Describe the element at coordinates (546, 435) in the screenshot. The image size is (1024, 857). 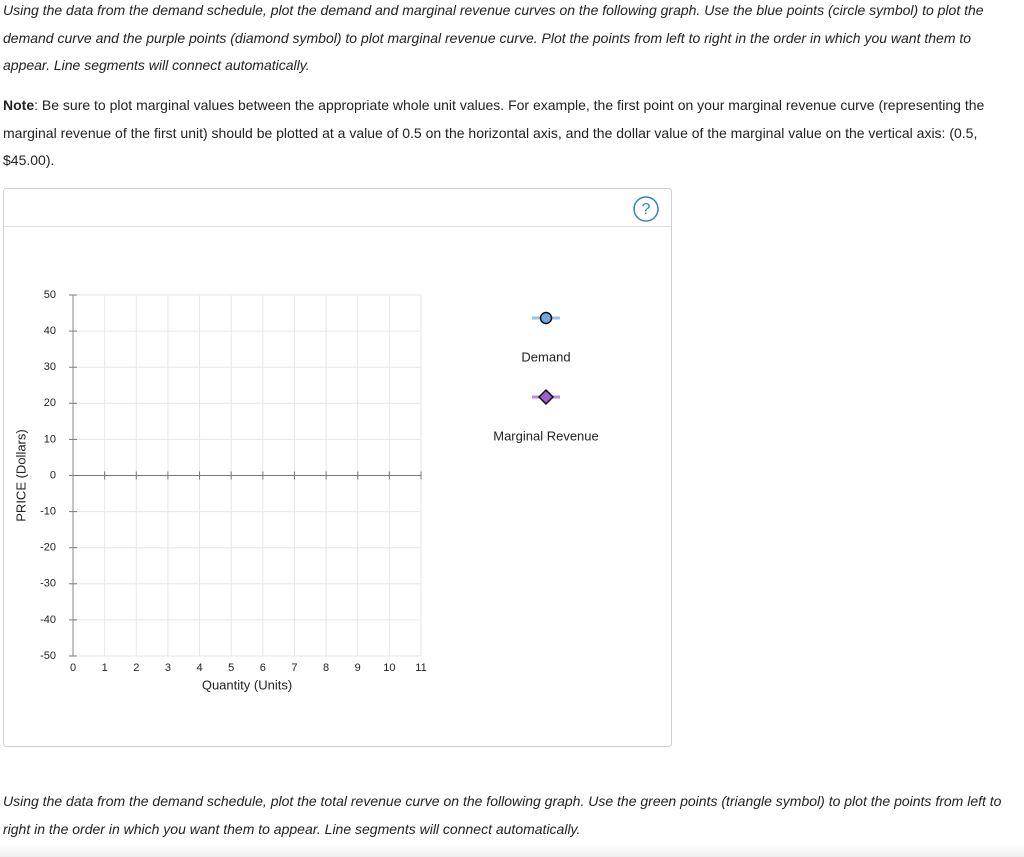
I see `legend-label: Marginal Revenue` at that location.